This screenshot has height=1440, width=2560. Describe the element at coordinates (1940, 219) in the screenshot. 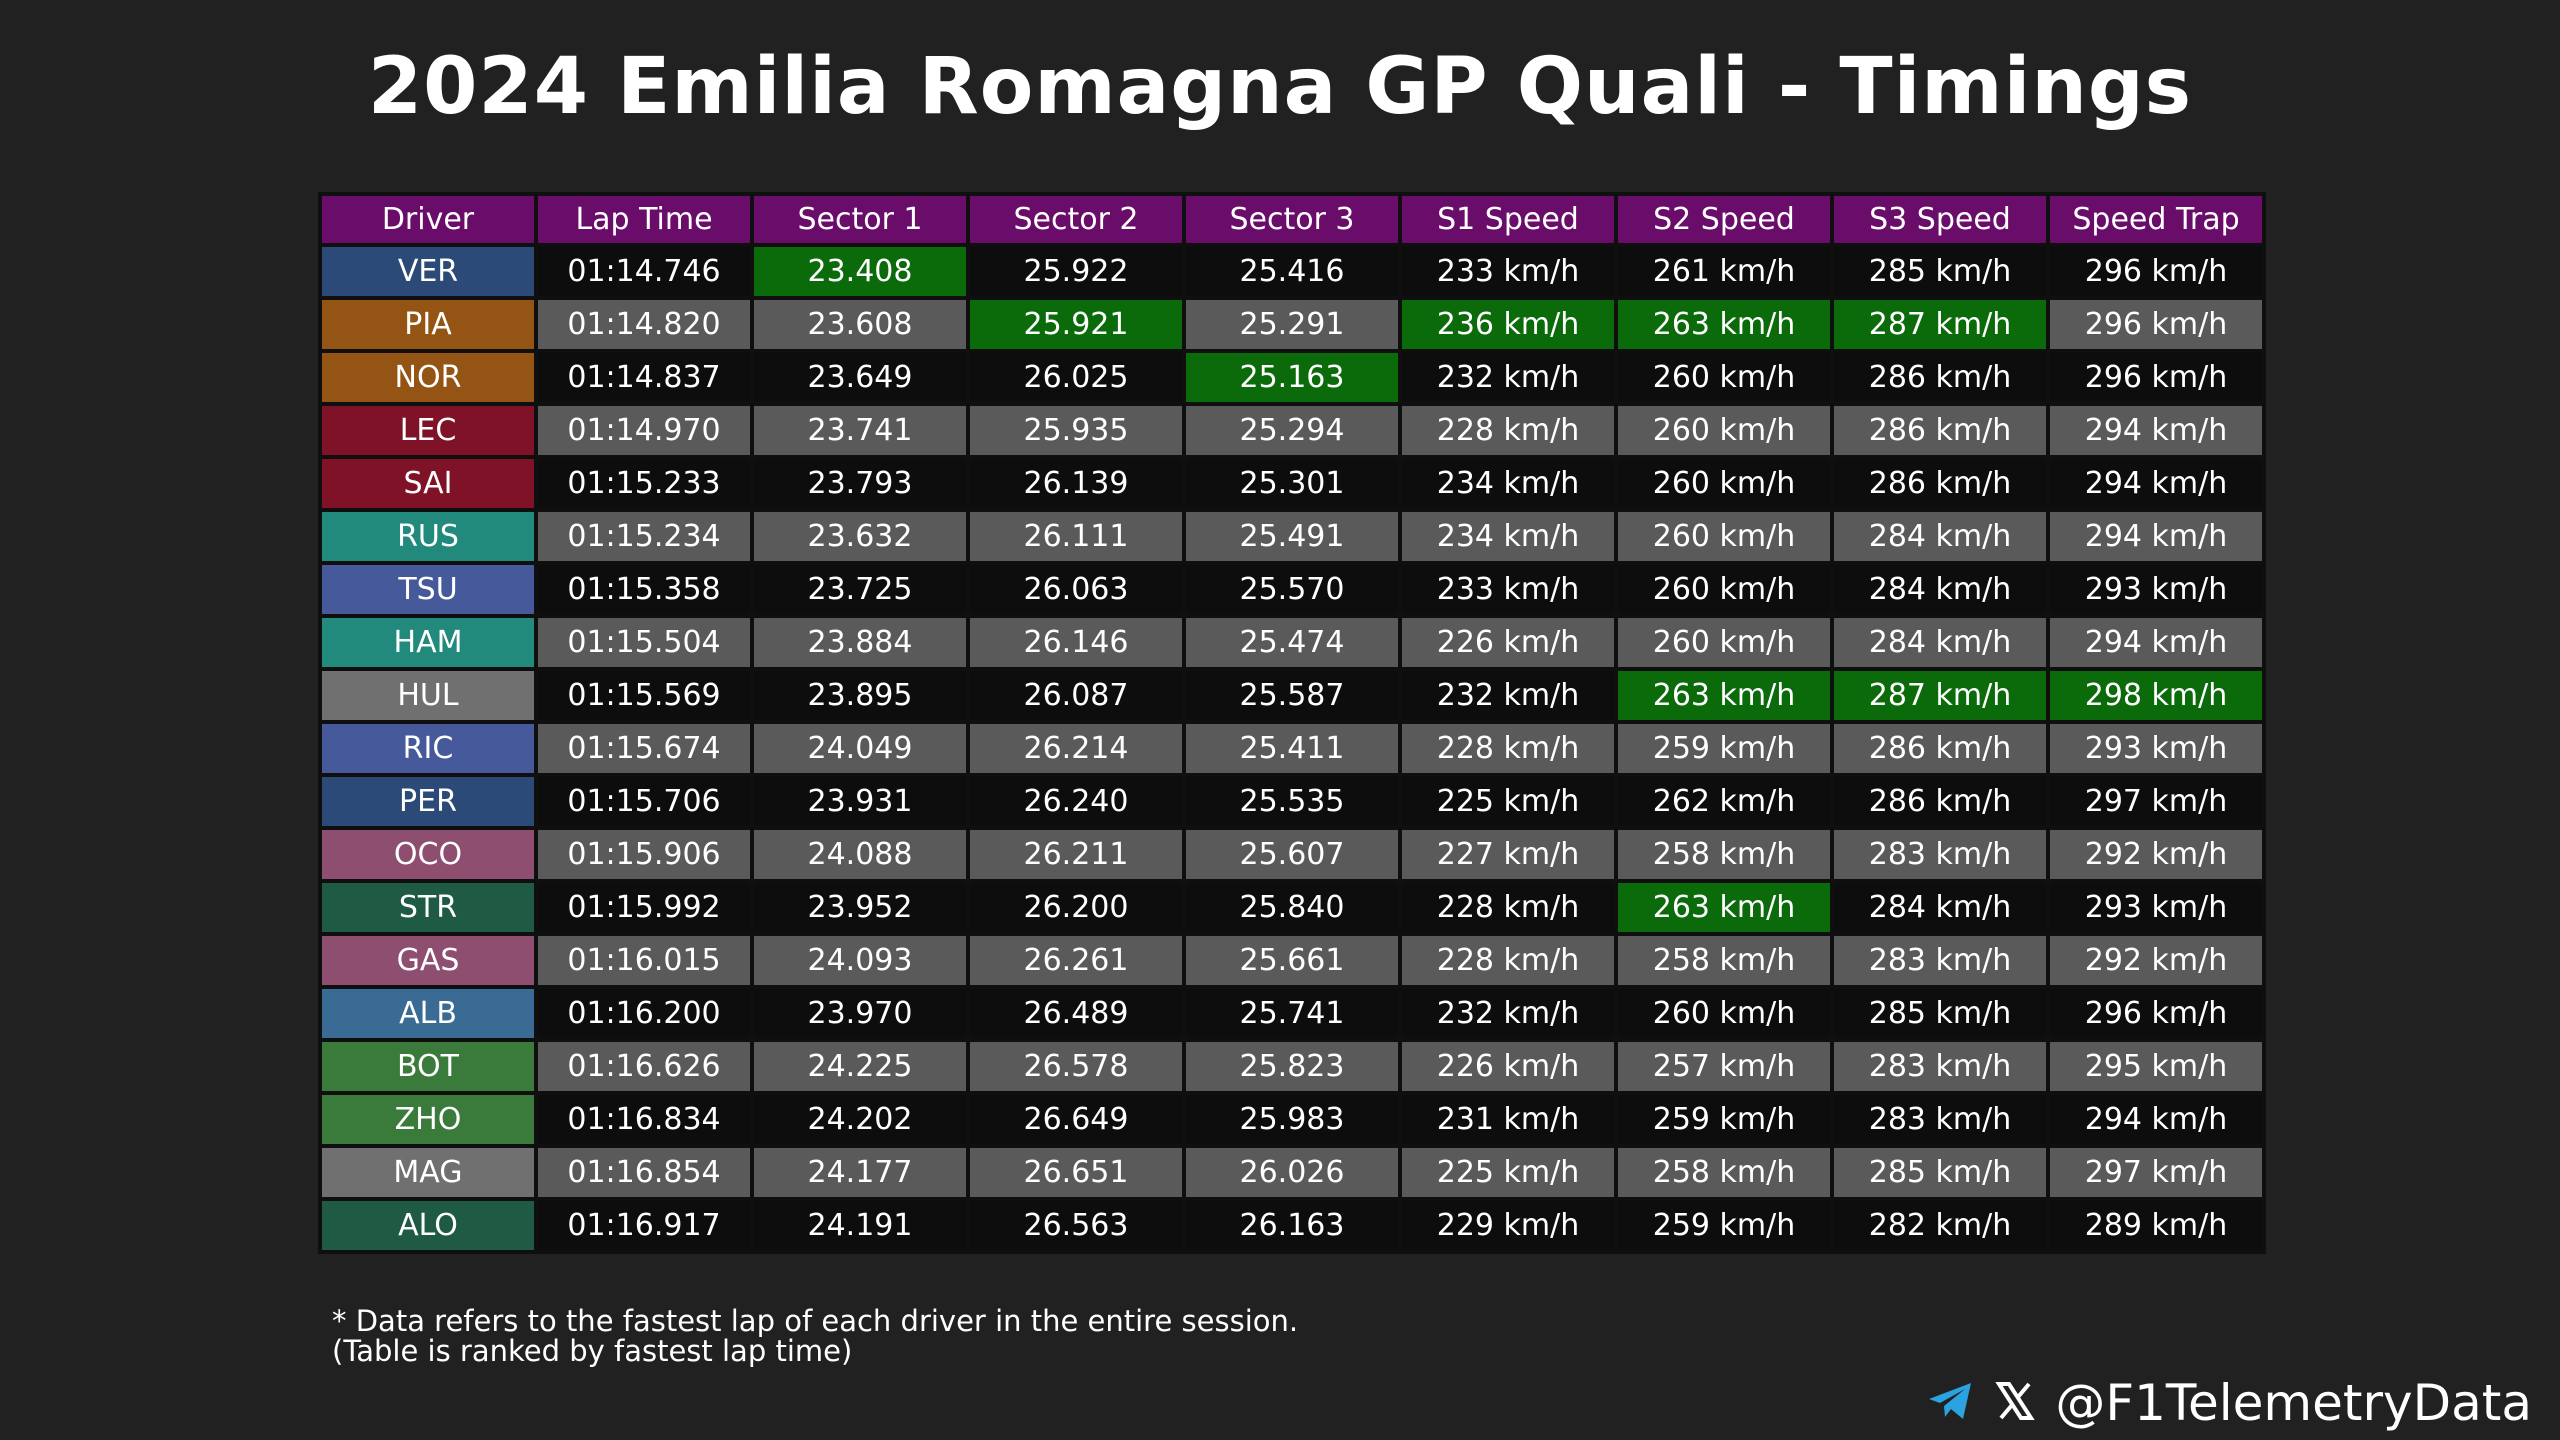

I see `column-header: S3 Speed` at that location.